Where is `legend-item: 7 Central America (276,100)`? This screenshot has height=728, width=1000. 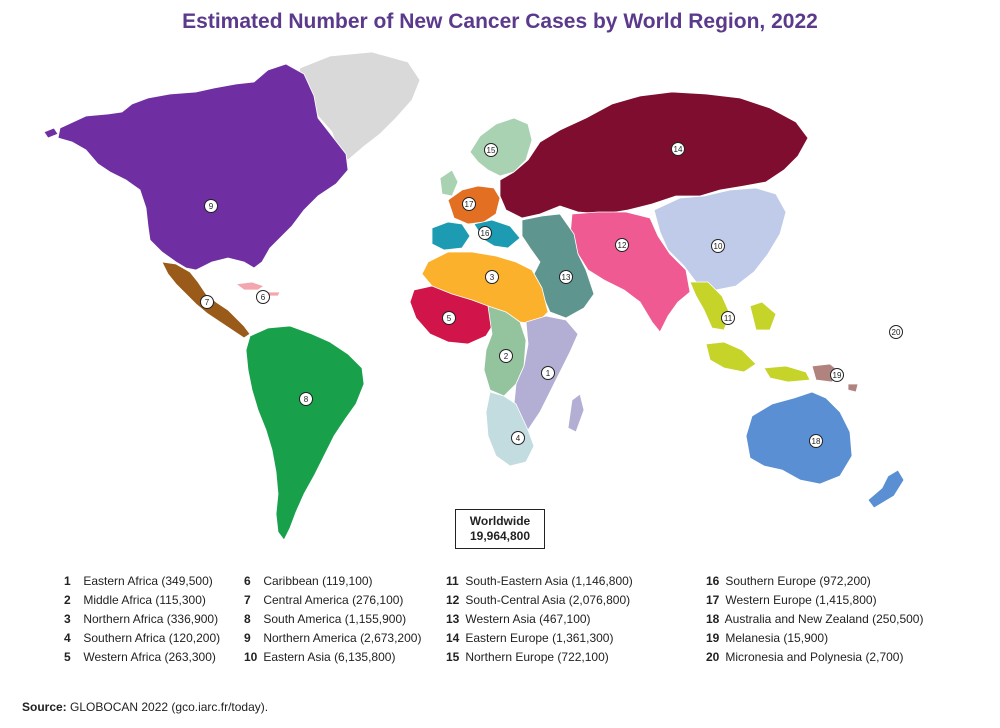 legend-item: 7 Central America (276,100) is located at coordinates (324, 600).